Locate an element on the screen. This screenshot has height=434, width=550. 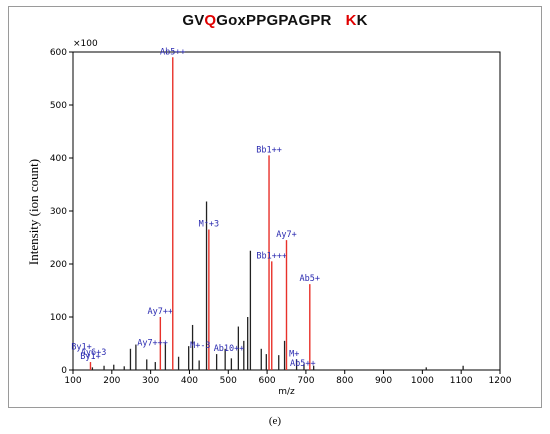
title-segment-2: GoxPPGPAGPR is located at coordinates (274, 20).